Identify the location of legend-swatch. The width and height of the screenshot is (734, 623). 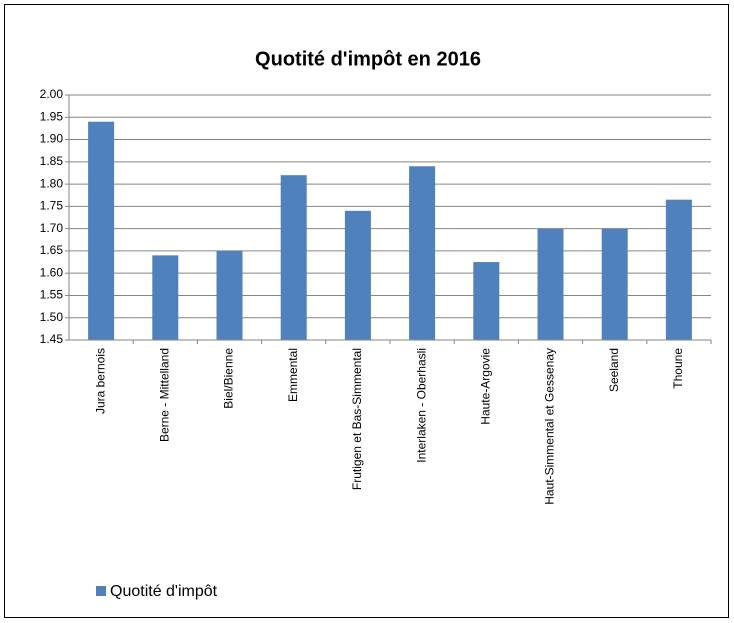
(101, 591).